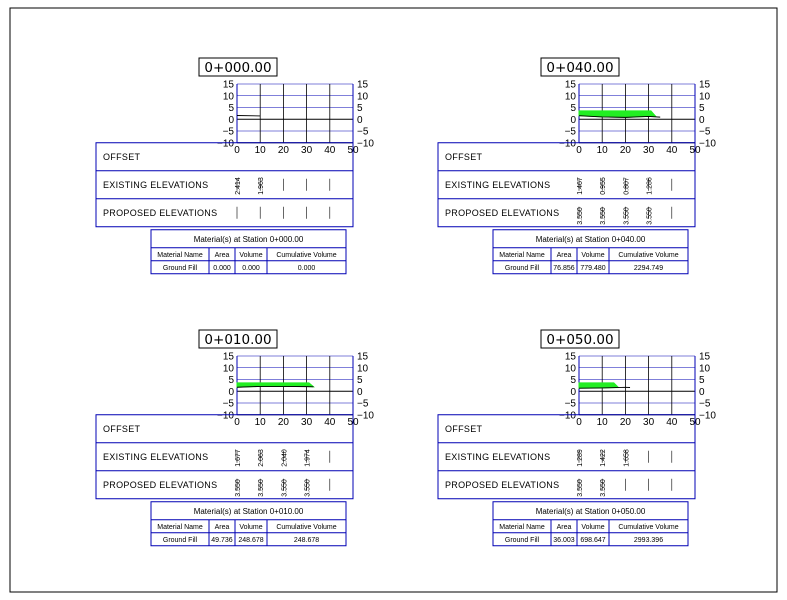 Image resolution: width=787 pixels, height=600 pixels. I want to click on table-cell: 76.856, so click(564, 268).